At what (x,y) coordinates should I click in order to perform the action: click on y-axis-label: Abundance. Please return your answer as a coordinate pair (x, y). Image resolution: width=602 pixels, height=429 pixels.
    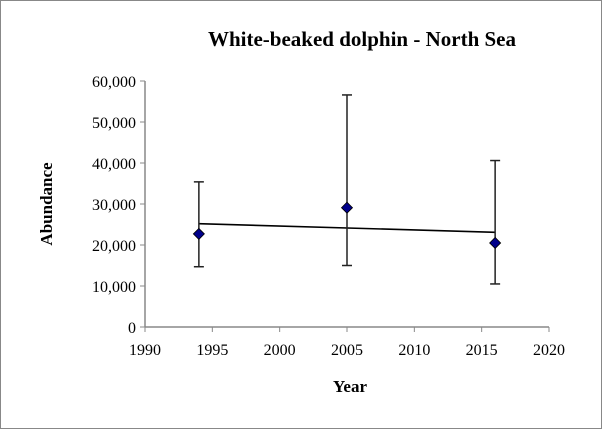
    Looking at the image, I should click on (46, 204).